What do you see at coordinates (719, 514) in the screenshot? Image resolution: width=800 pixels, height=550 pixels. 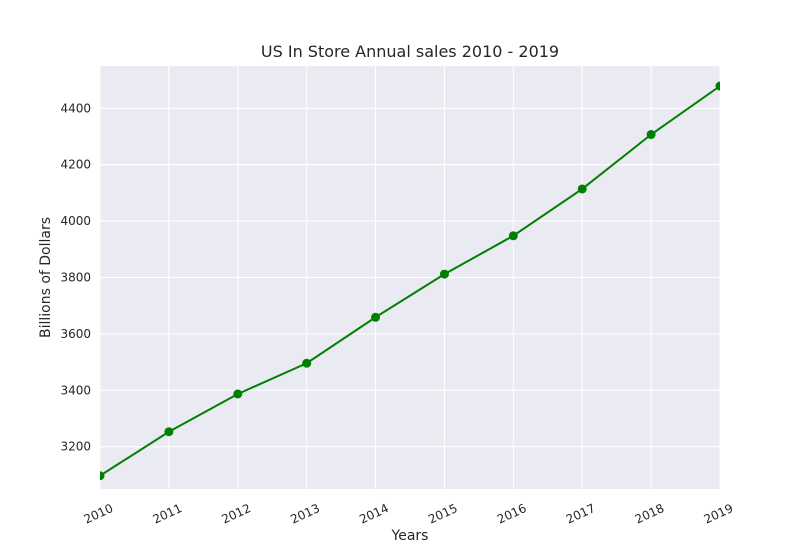 I see `x-tick-label: 2019` at bounding box center [719, 514].